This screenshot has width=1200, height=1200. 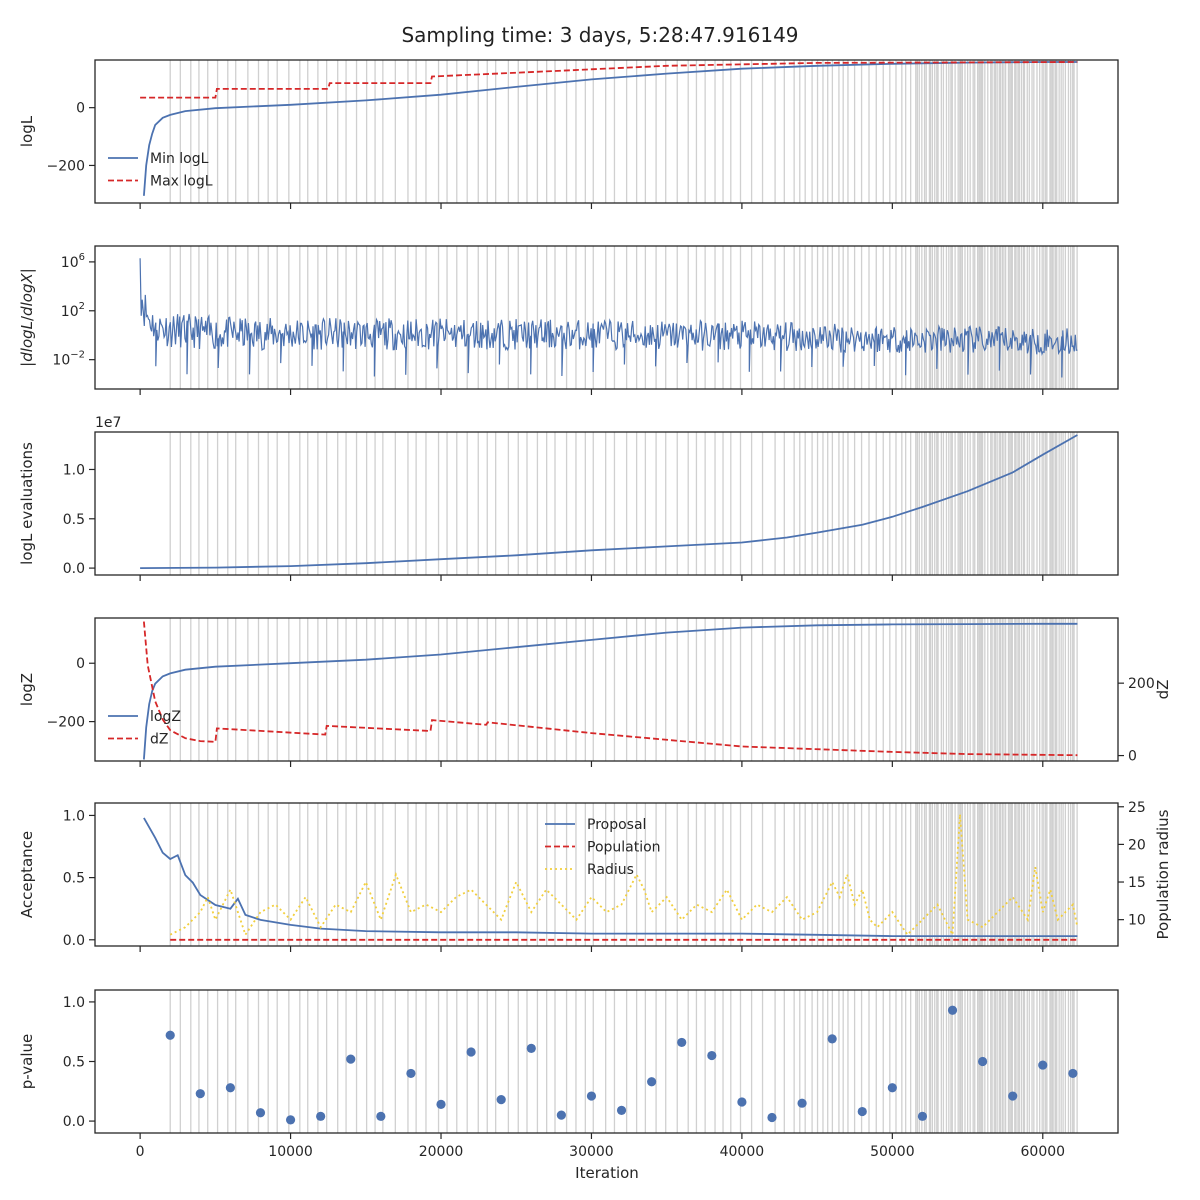 What do you see at coordinates (1141, 684) in the screenshot?
I see `y-right-tick-label: 200` at bounding box center [1141, 684].